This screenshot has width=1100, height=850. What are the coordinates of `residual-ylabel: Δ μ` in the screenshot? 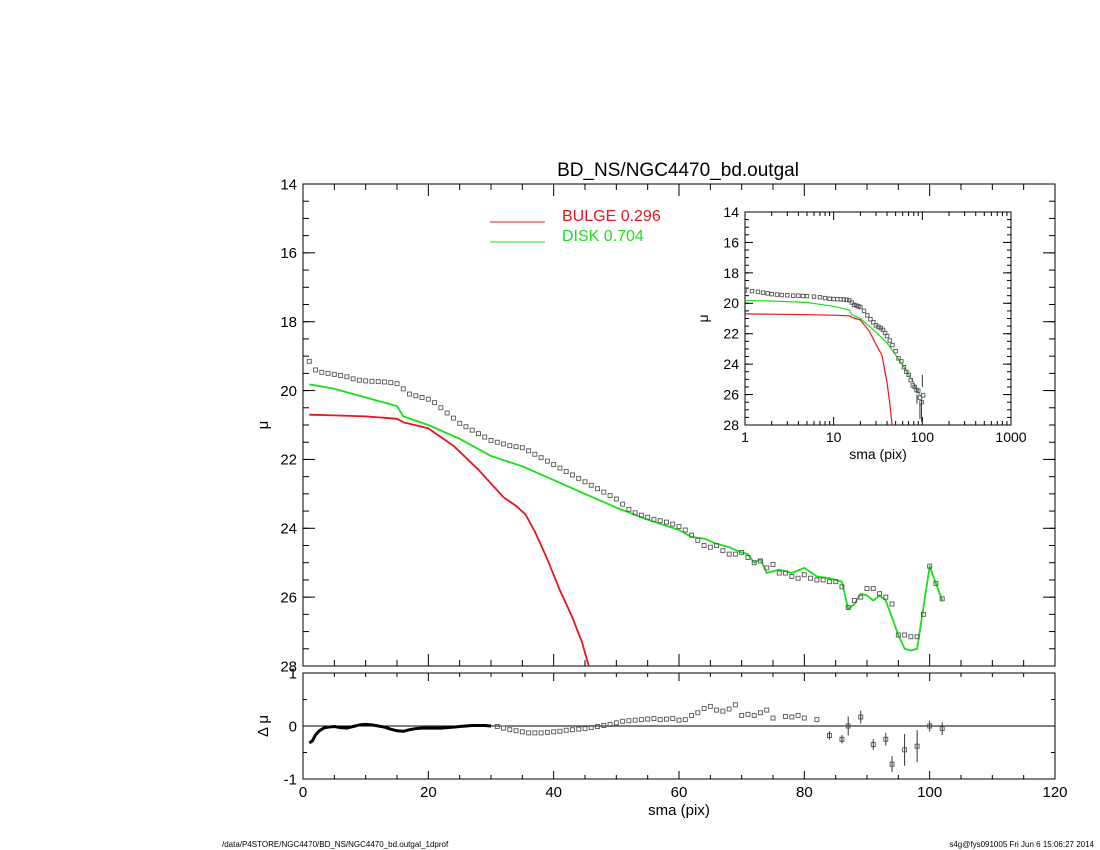 It's located at (263, 726).